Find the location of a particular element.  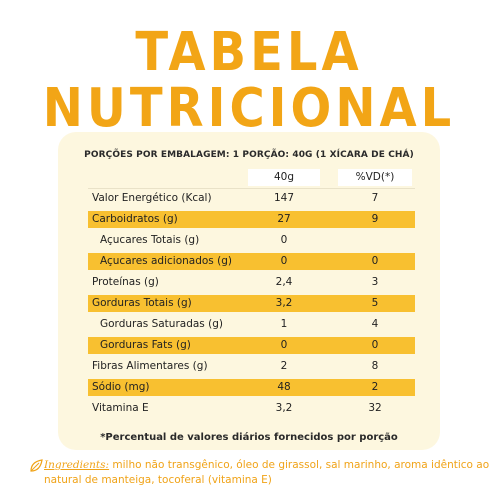

row-label: Carboidratos (g) is located at coordinates (135, 219).